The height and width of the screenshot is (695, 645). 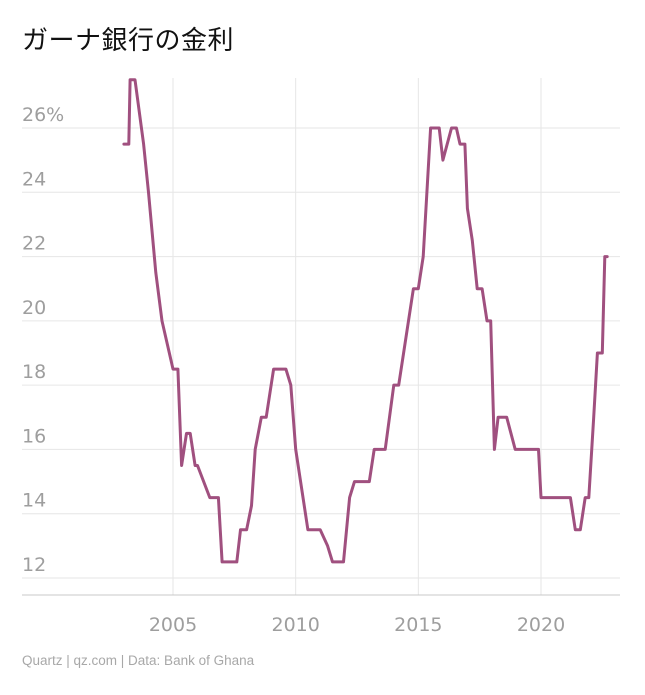 What do you see at coordinates (34, 501) in the screenshot?
I see `y-tick-label: 14` at bounding box center [34, 501].